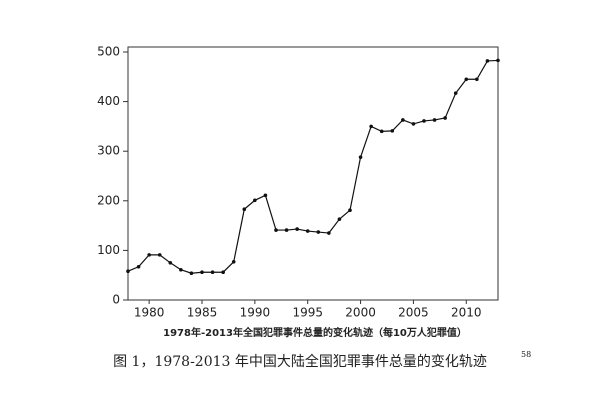 The width and height of the screenshot is (600, 400). I want to click on y-tick-label: 400, so click(108, 101).